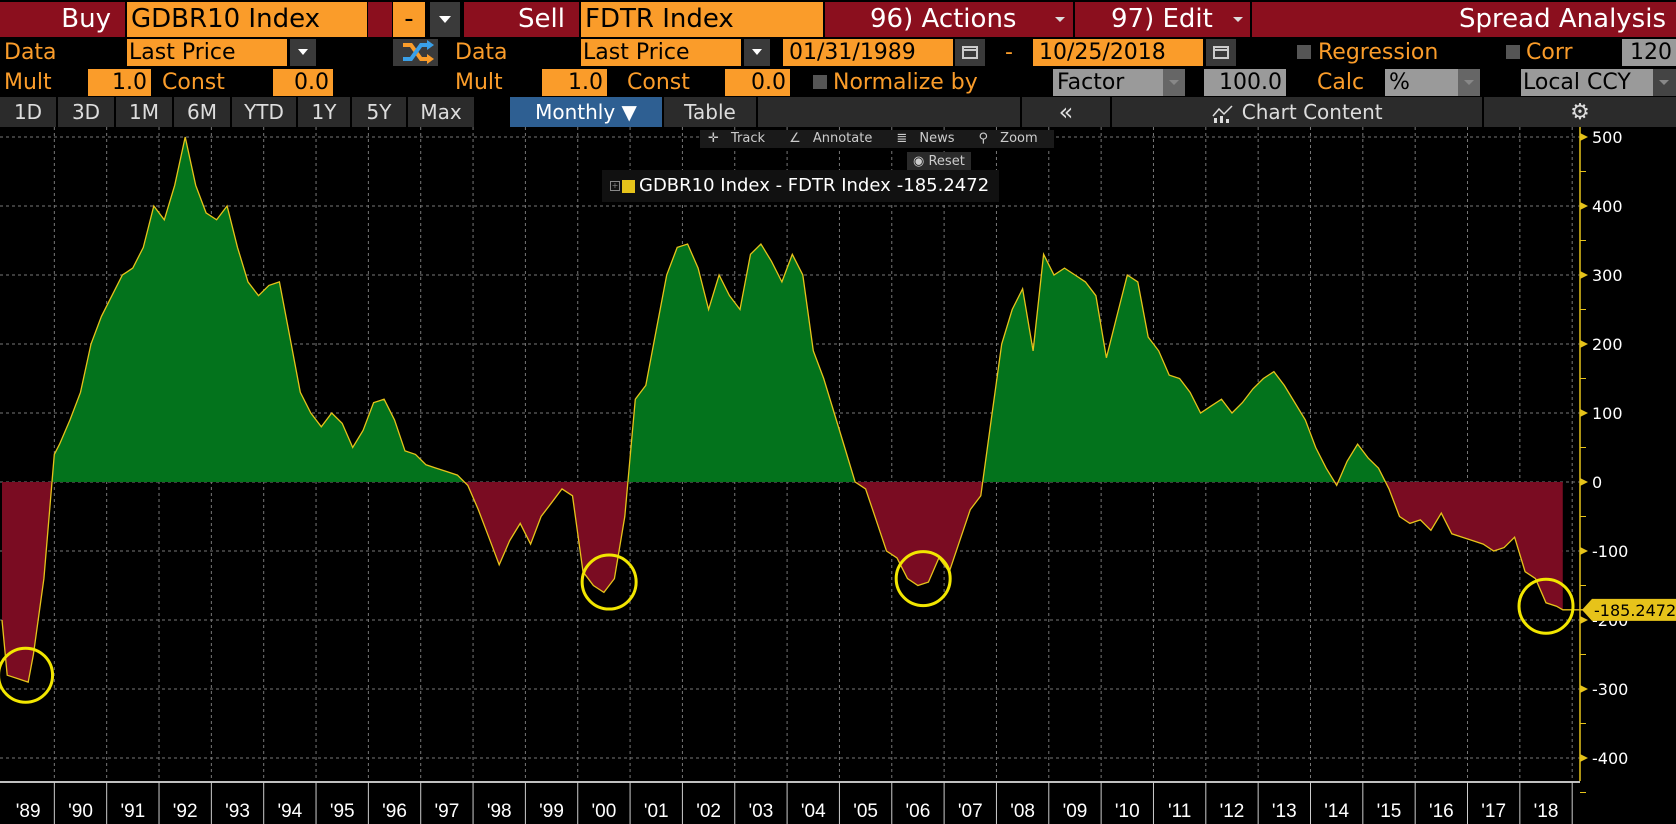 The image size is (1676, 824). Describe the element at coordinates (1245, 82) in the screenshot. I see `factor-field: 100.0` at that location.